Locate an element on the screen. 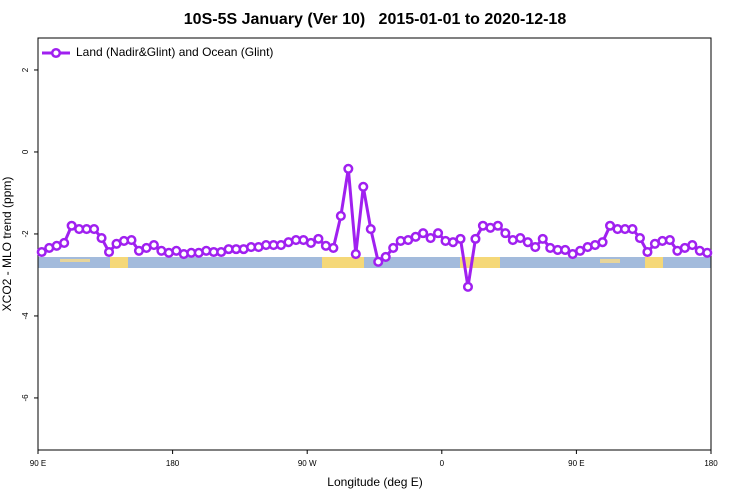 The height and width of the screenshot is (500, 750). legend-label: Land (Nadir&Glint) and Ocean (Glint) is located at coordinates (174, 52).